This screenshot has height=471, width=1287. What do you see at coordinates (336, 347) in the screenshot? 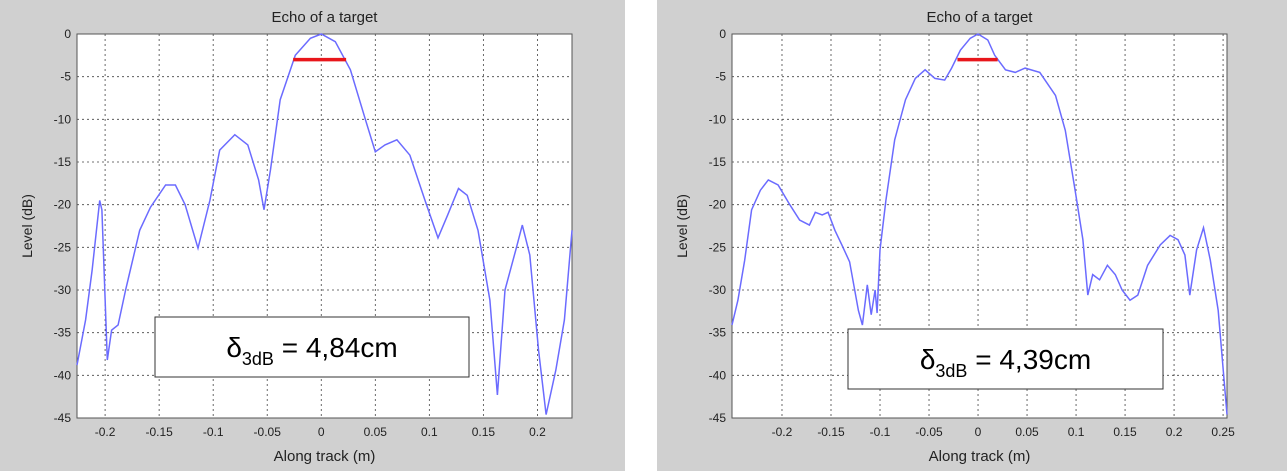
I see `annotation-text: = 4,84cm` at bounding box center [336, 347].